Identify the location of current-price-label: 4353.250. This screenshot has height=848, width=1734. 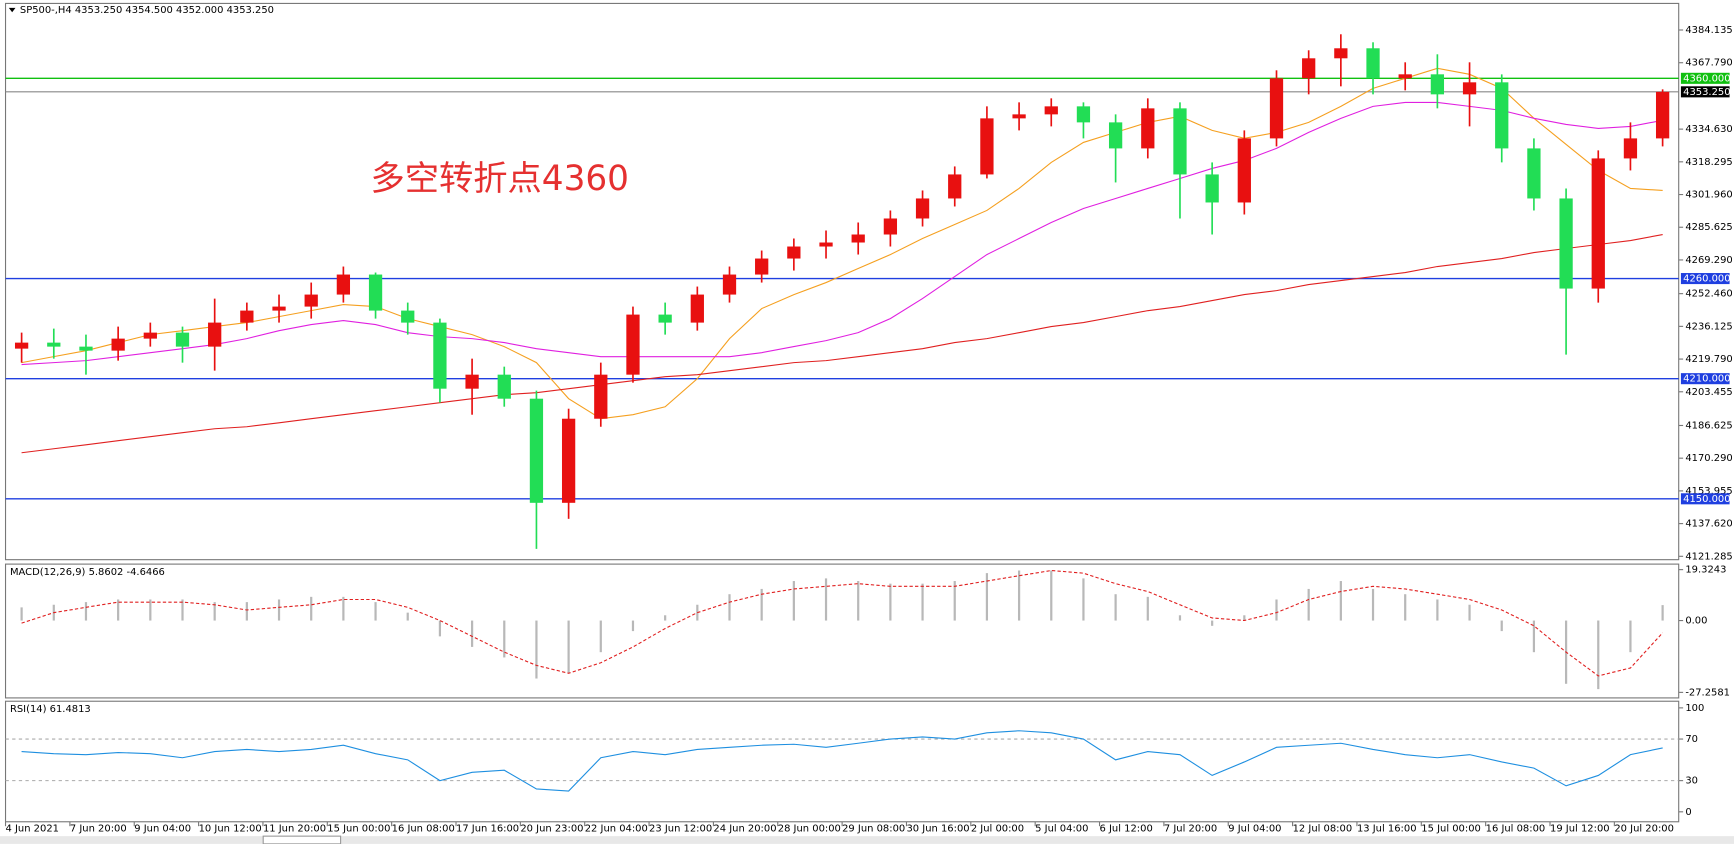
(1706, 92).